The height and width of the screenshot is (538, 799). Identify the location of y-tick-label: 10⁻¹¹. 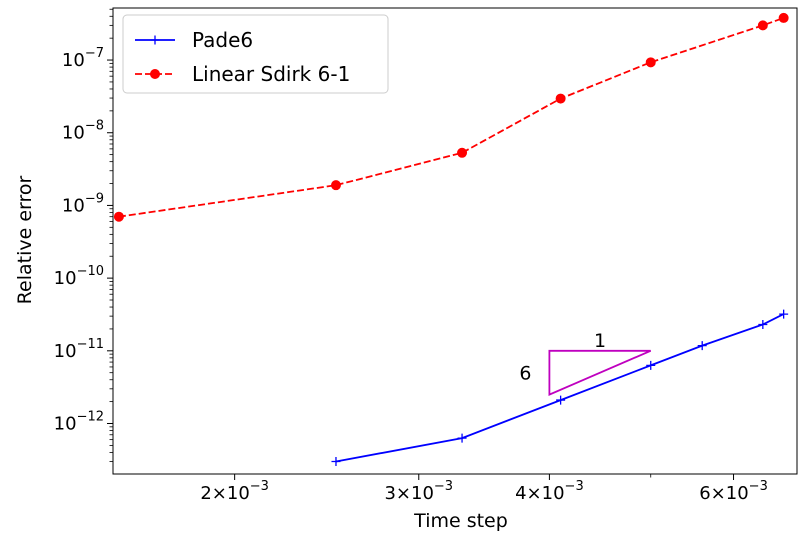
(79, 349).